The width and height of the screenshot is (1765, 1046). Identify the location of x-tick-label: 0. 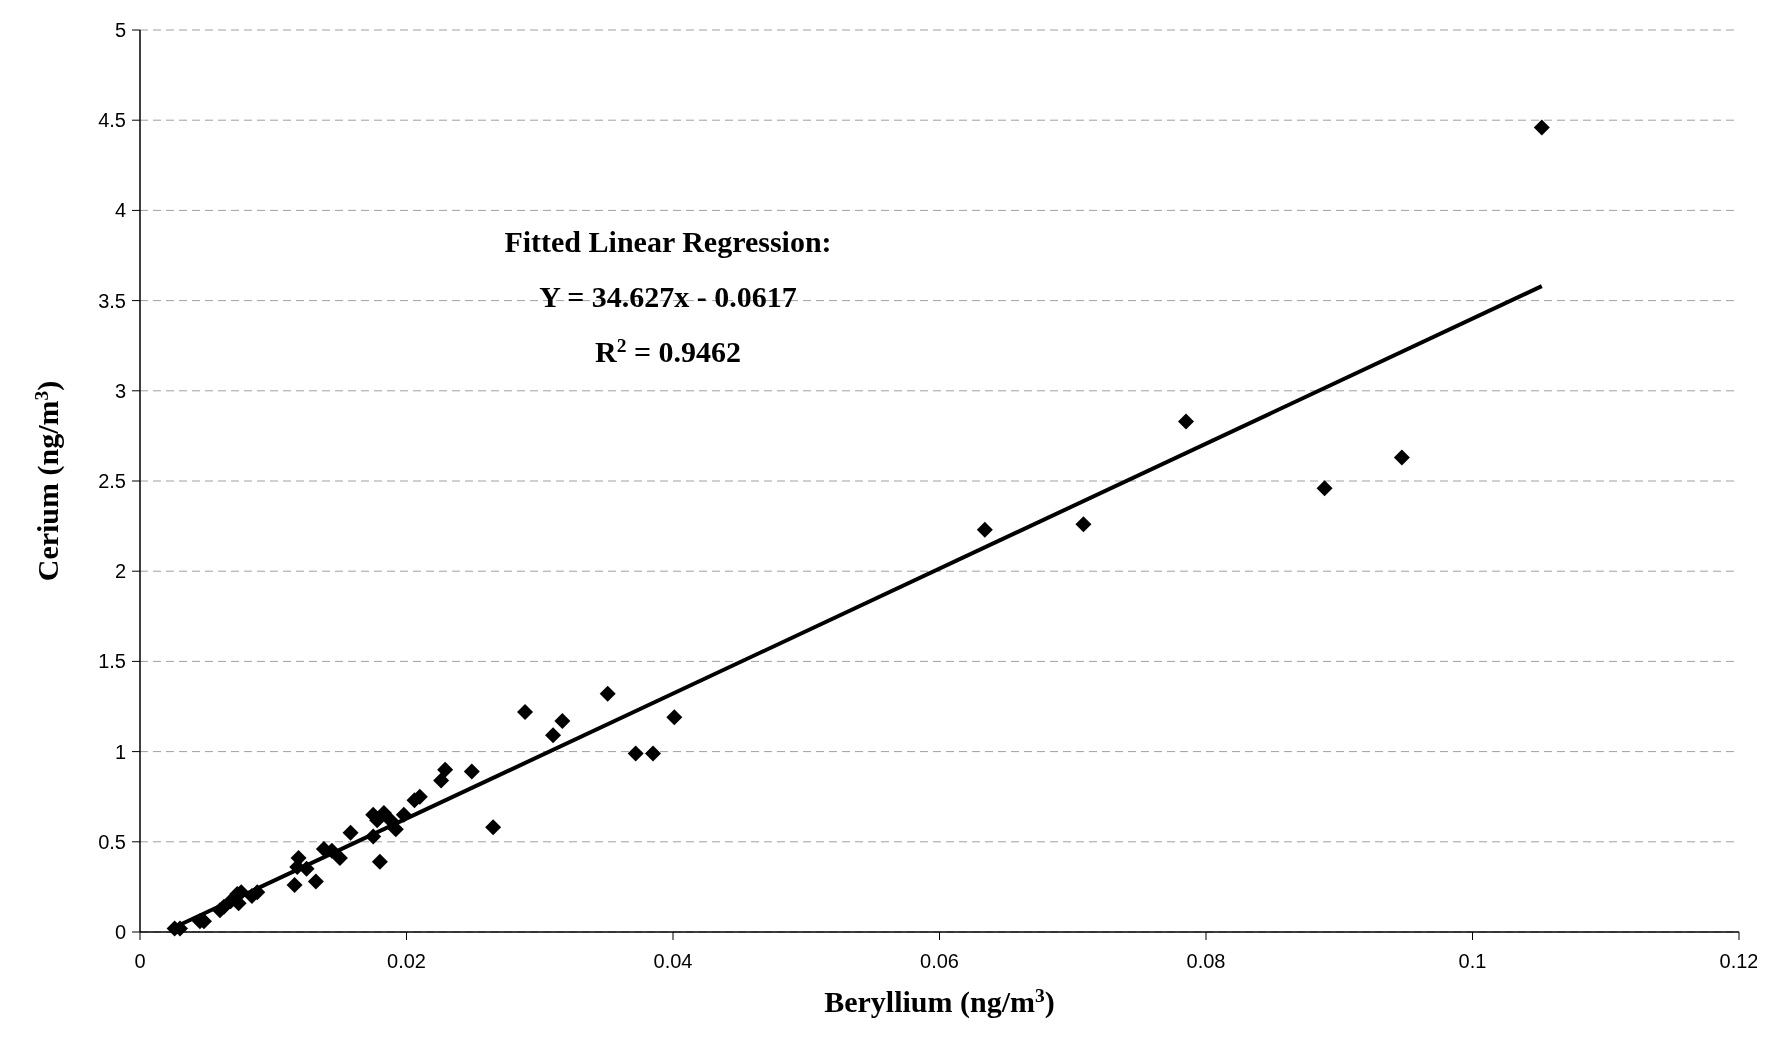
(140, 961).